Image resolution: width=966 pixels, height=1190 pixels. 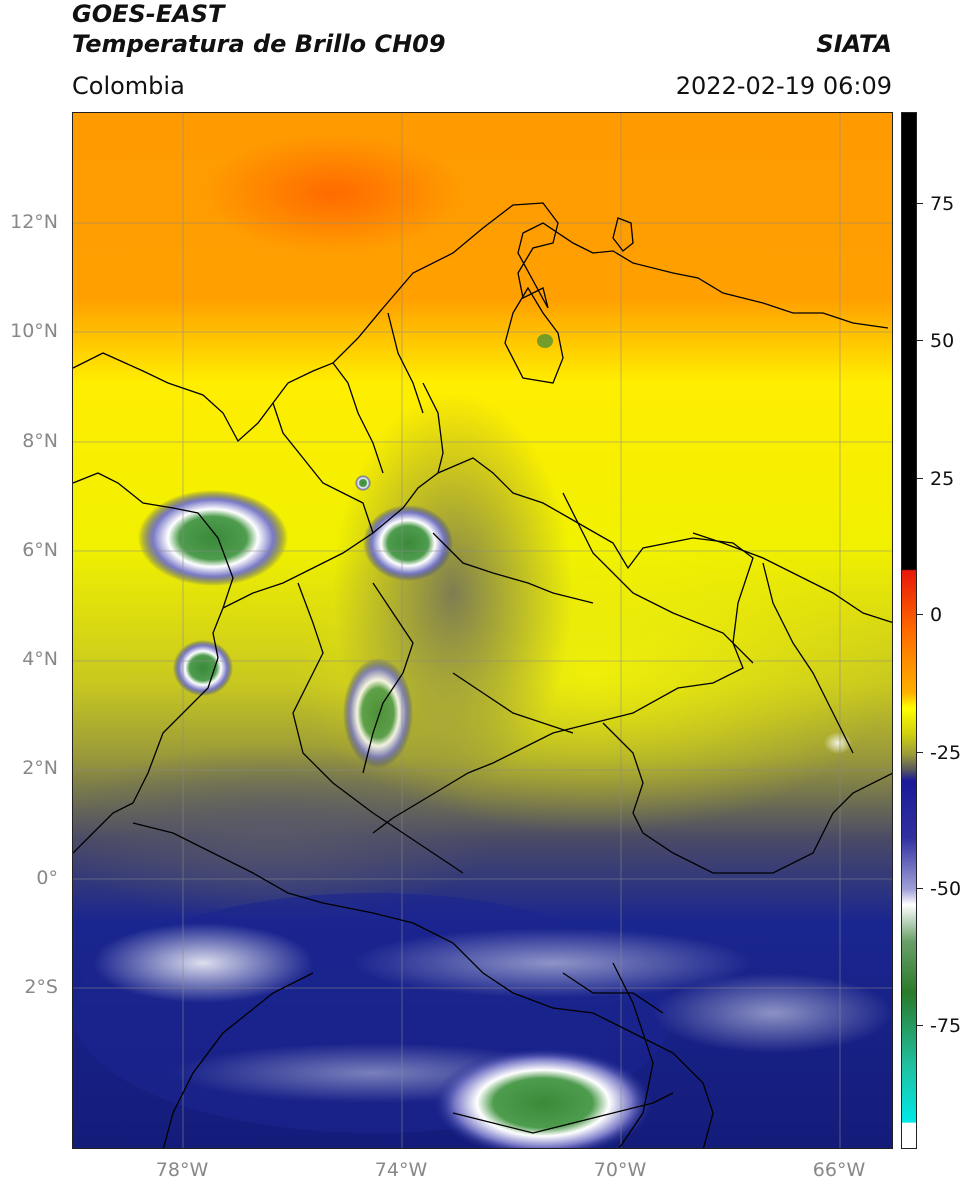 I want to click on colorbar-gradient, so click(x=909, y=630).